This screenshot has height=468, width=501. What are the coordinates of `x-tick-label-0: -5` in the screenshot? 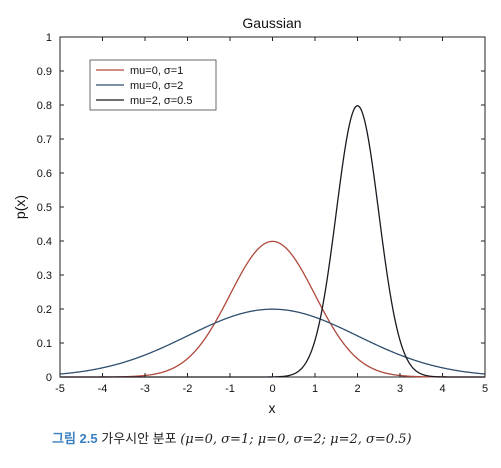 It's located at (60, 389).